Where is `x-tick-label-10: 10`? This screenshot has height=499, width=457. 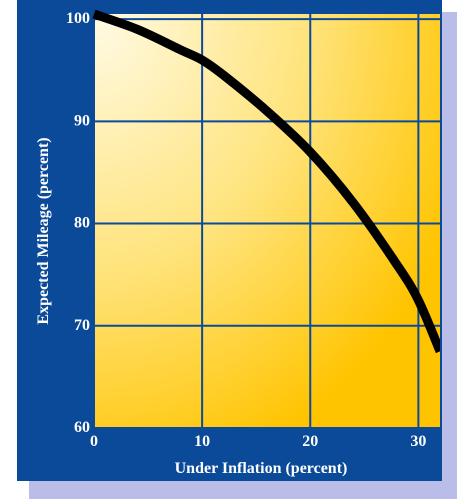 x-tick-label-10: 10 is located at coordinates (202, 441).